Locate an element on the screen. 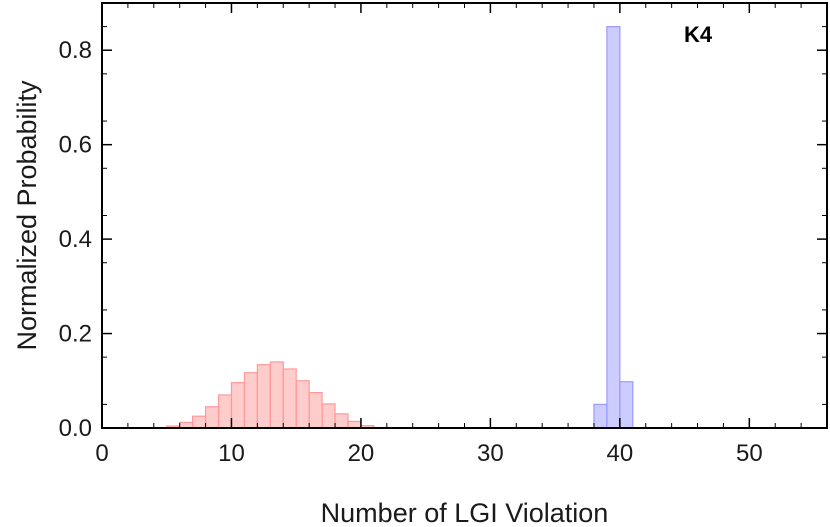 This screenshot has height=527, width=830. y-tick-label: 0.6 is located at coordinates (75, 145).